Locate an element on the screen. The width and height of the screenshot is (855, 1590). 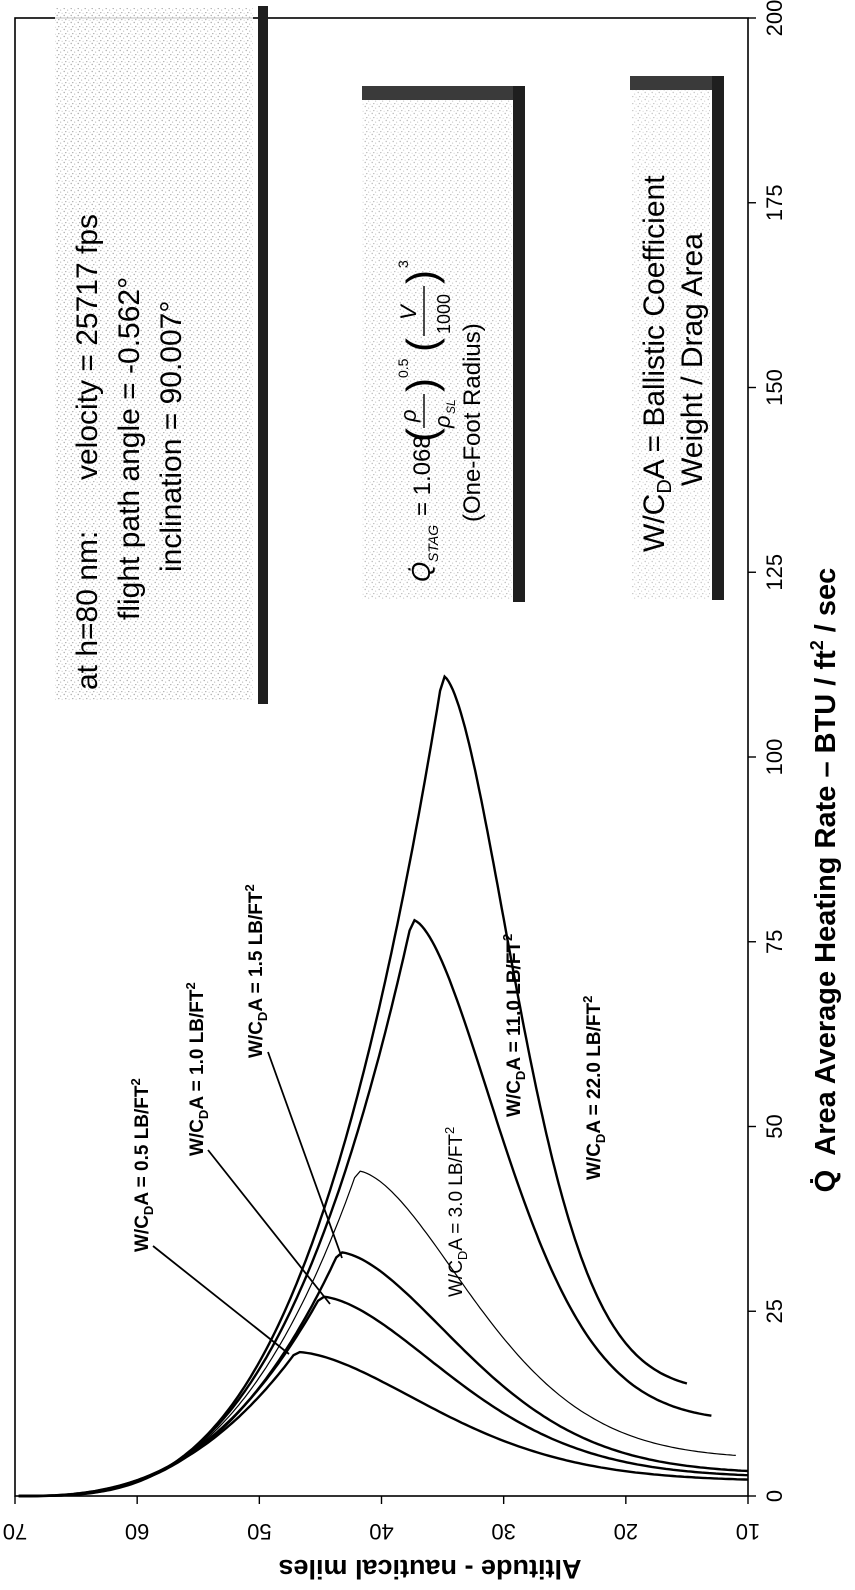
svg-text: flight path angle = -0.562° is located at coordinates (129, 448).